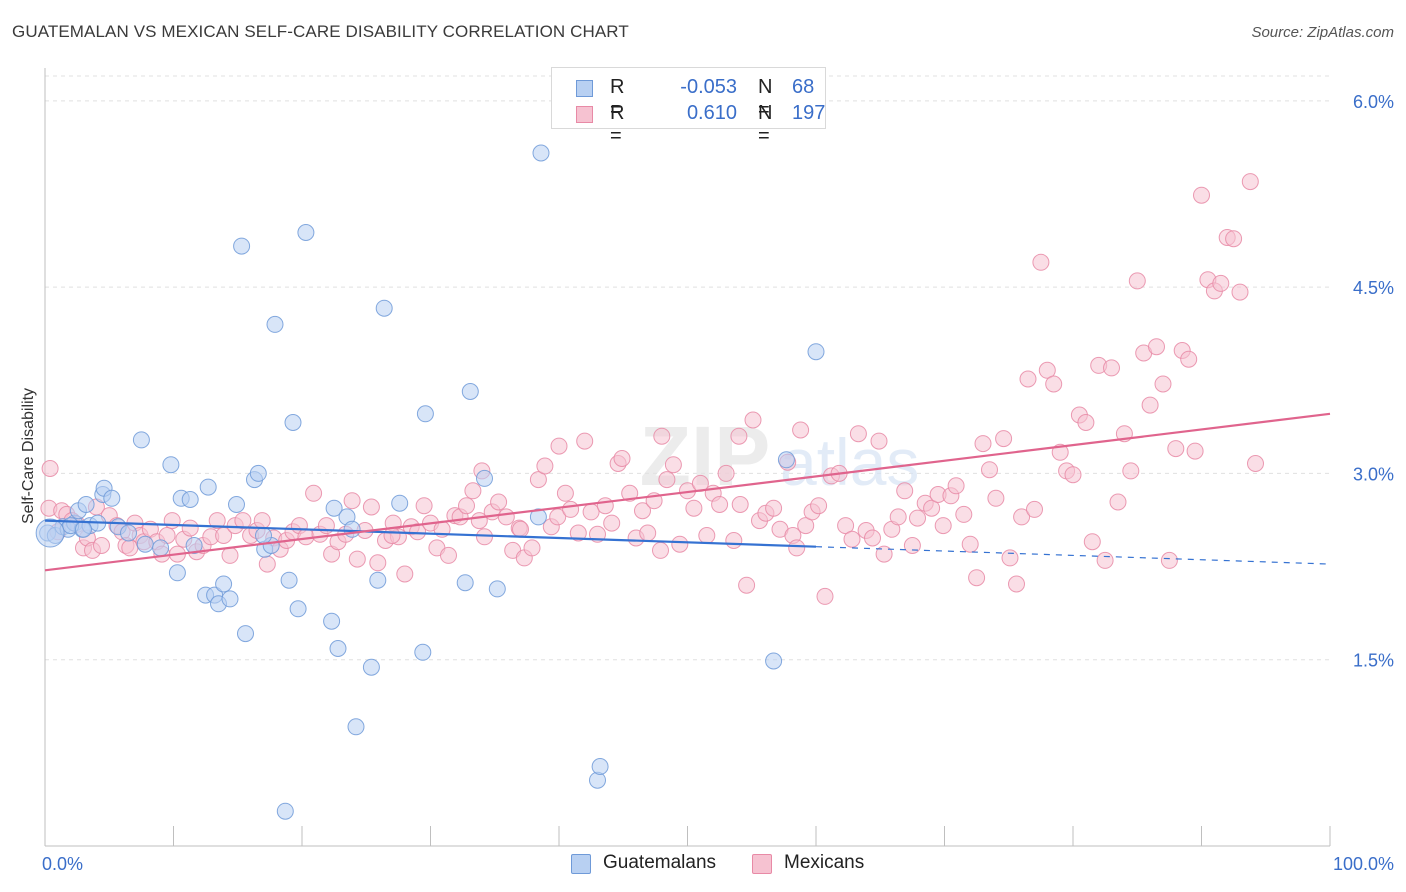  I want to click on legend-label-mexicans: Mexicans, so click(824, 862).